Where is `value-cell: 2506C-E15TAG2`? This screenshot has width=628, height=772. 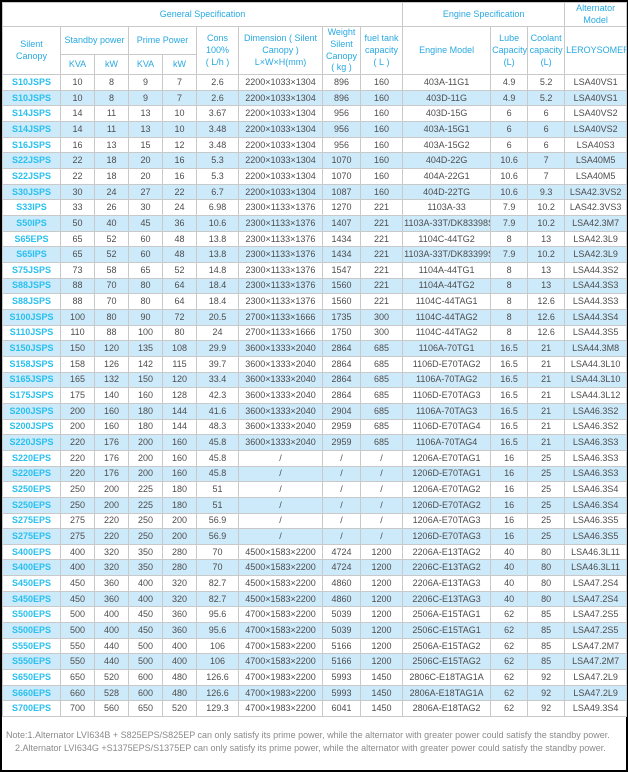
value-cell: 2506C-E15TAG2 is located at coordinates (447, 662).